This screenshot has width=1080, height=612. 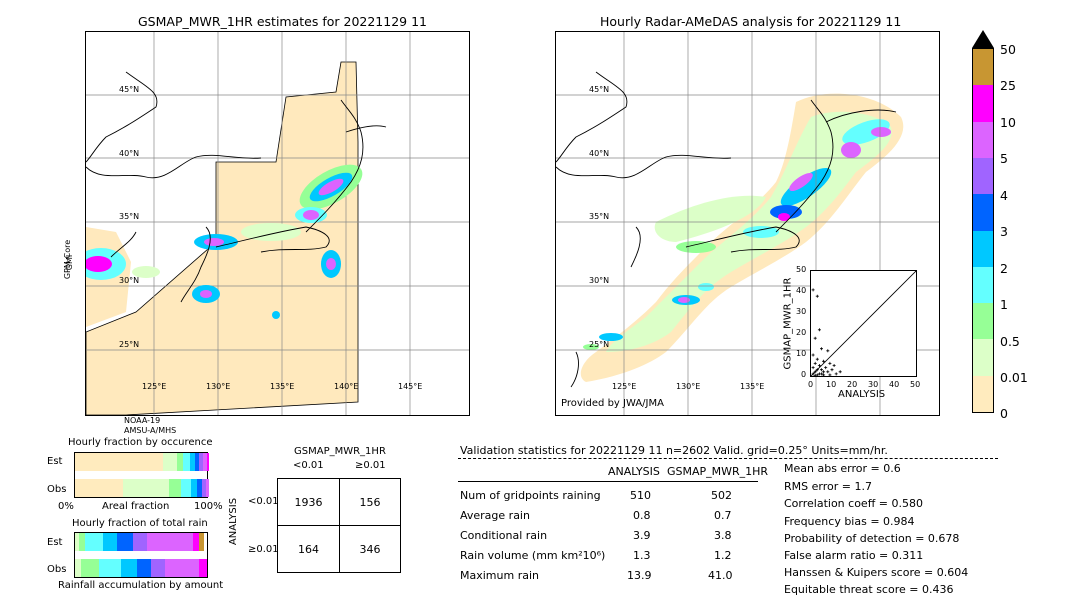 I want to click on score-0: Mean abs error = 0.6, so click(x=842, y=468).